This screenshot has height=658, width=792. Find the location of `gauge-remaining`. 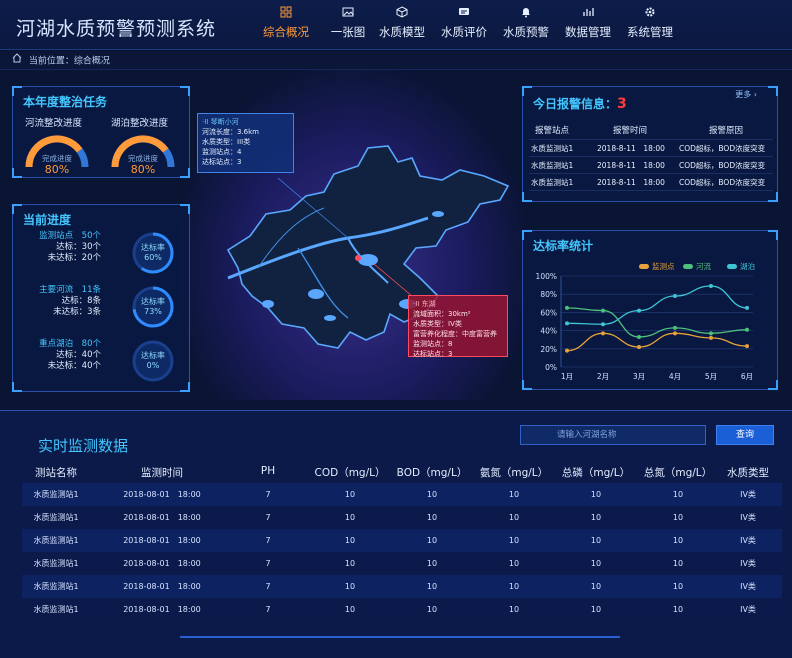

gauge-remaining is located at coordinates (82, 158).